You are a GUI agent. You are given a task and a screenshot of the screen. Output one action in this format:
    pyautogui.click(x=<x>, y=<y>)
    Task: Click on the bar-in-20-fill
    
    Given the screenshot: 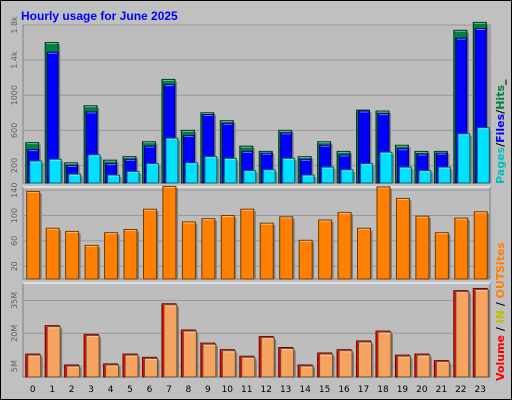 What is the action you would take?
    pyautogui.click(x=423, y=366)
    